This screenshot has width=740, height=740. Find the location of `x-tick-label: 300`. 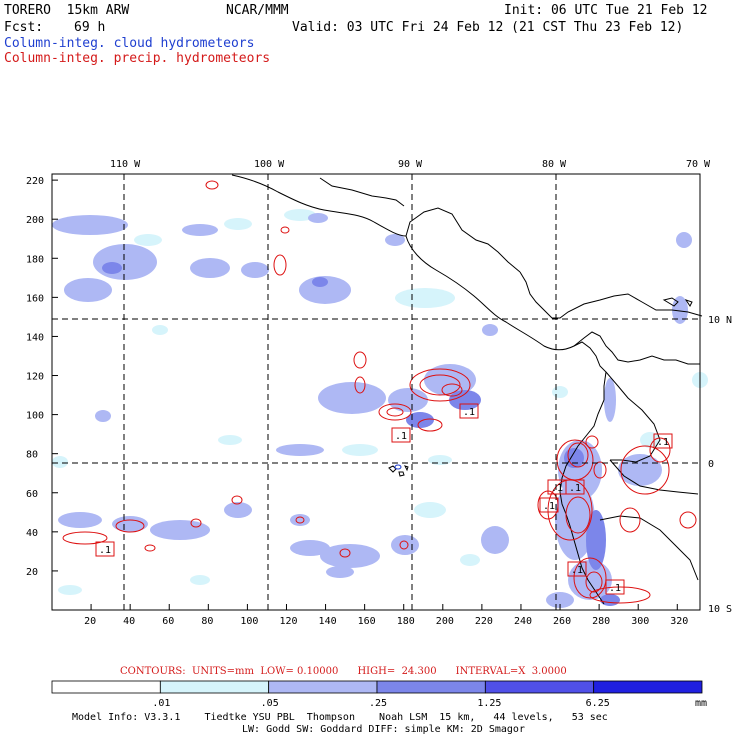

x-tick-label: 300 is located at coordinates (640, 621).